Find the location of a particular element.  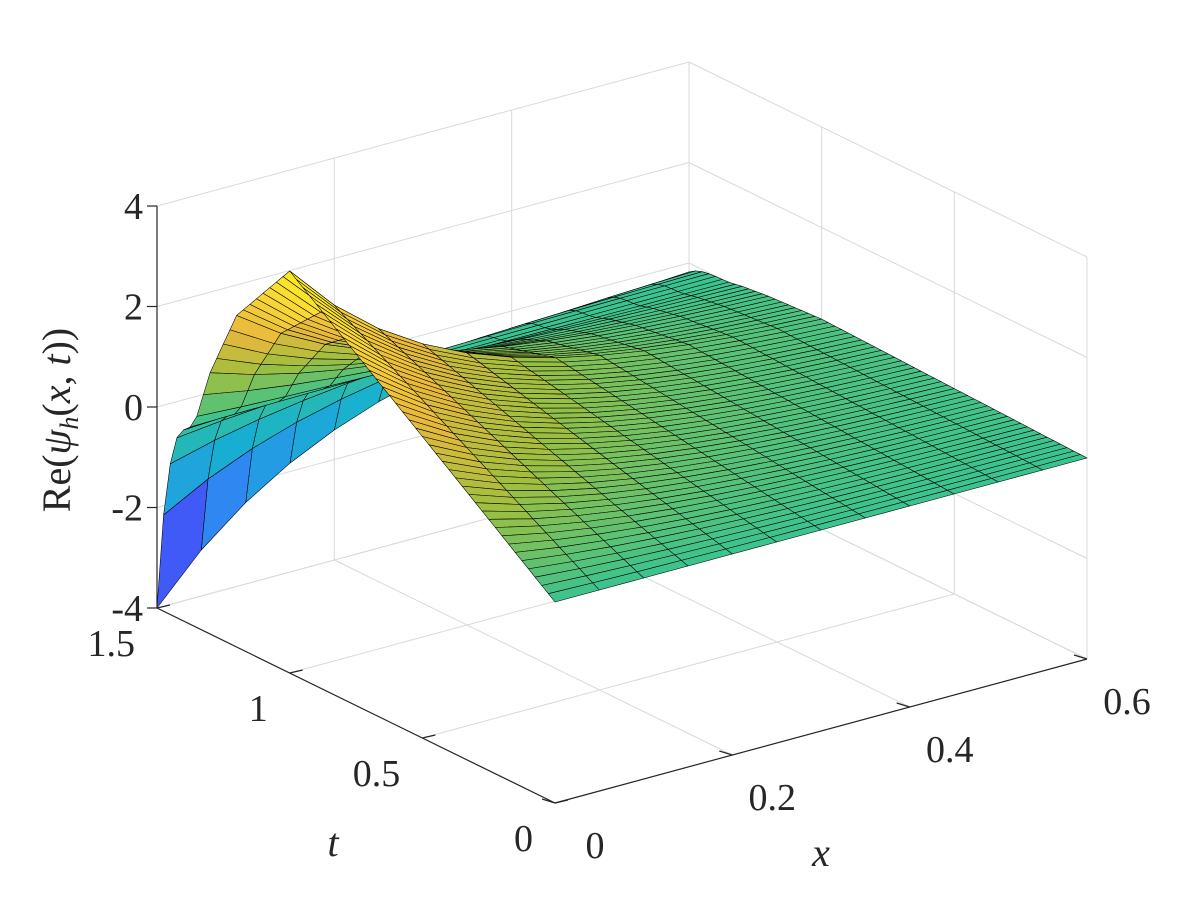

t-tick-label: 0 is located at coordinates (523, 839).